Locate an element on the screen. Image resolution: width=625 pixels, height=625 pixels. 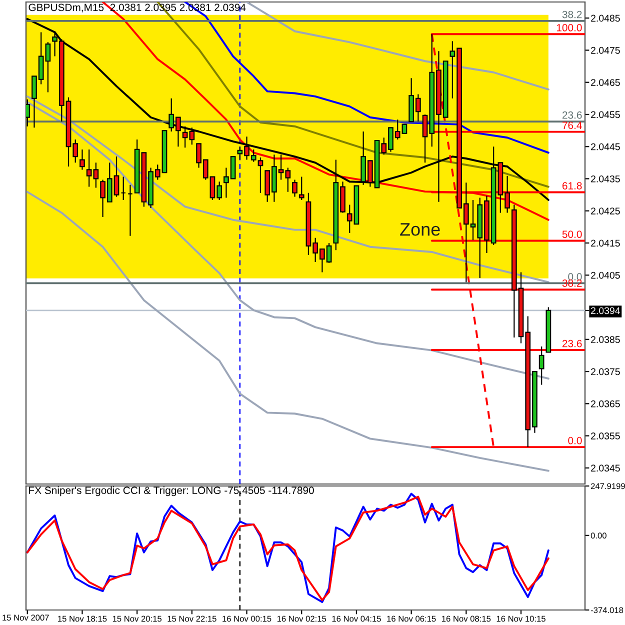
x-tick-label: 16 Nov 00:15 is located at coordinates (247, 619).